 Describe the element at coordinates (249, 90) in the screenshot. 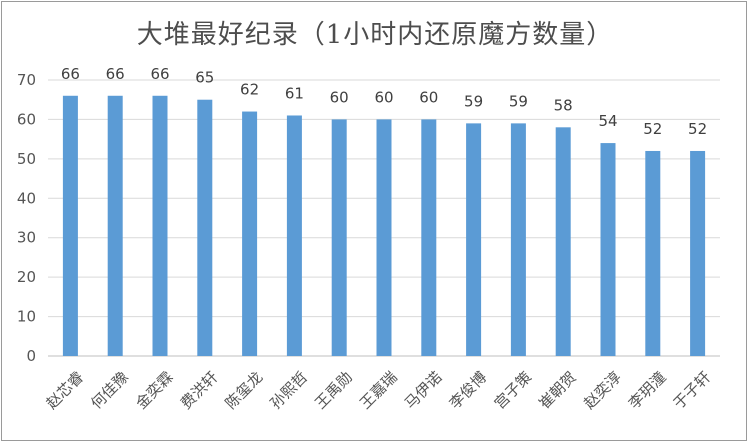

I see `data-label: 62` at that location.